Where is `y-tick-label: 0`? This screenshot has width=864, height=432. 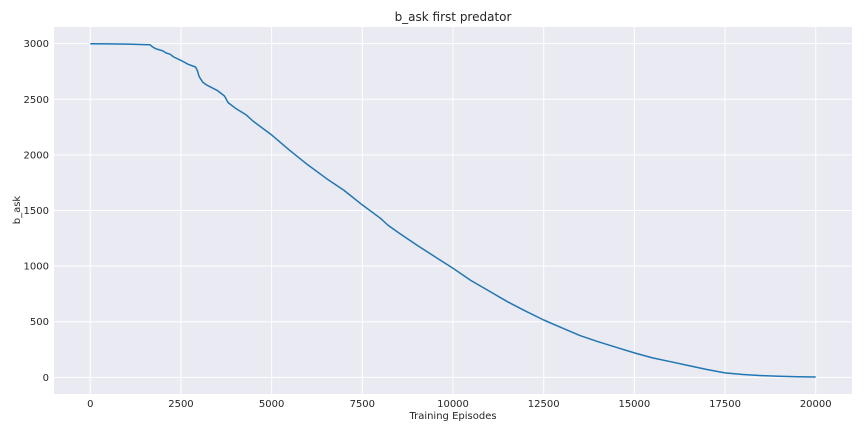
y-tick-label: 0 is located at coordinates (46, 378).